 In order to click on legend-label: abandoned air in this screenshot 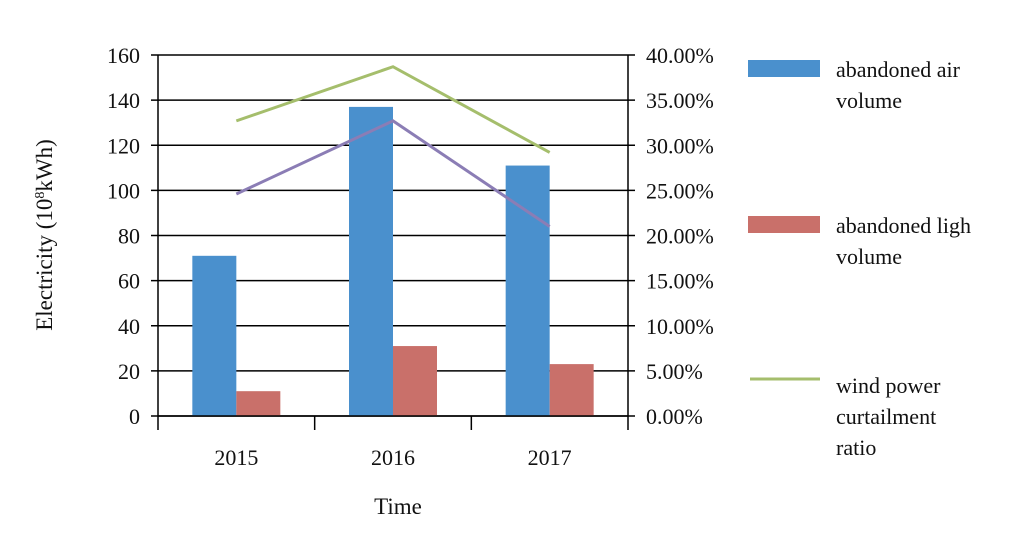, I will do `click(898, 69)`.